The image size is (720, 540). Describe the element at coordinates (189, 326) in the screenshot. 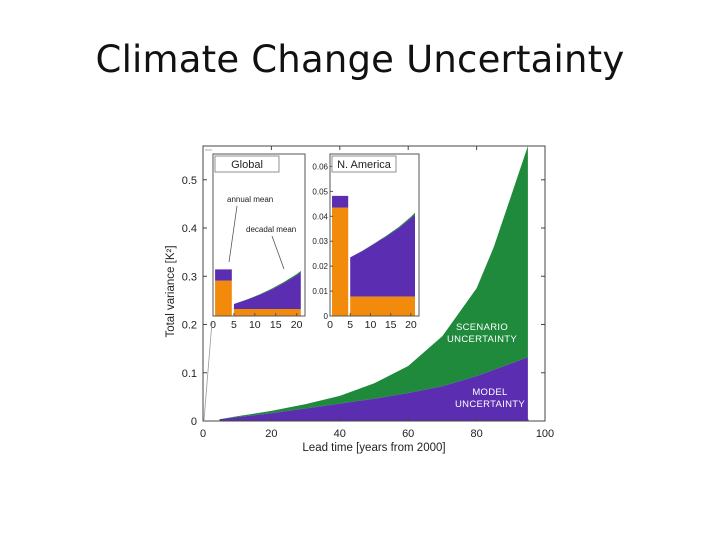

I see `y-tick-label: 0.2` at that location.